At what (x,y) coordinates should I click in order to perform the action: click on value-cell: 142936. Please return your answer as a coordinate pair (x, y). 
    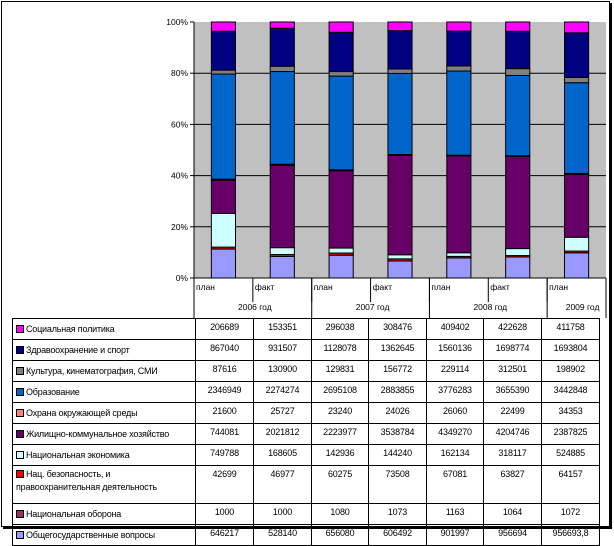
    Looking at the image, I should click on (340, 455).